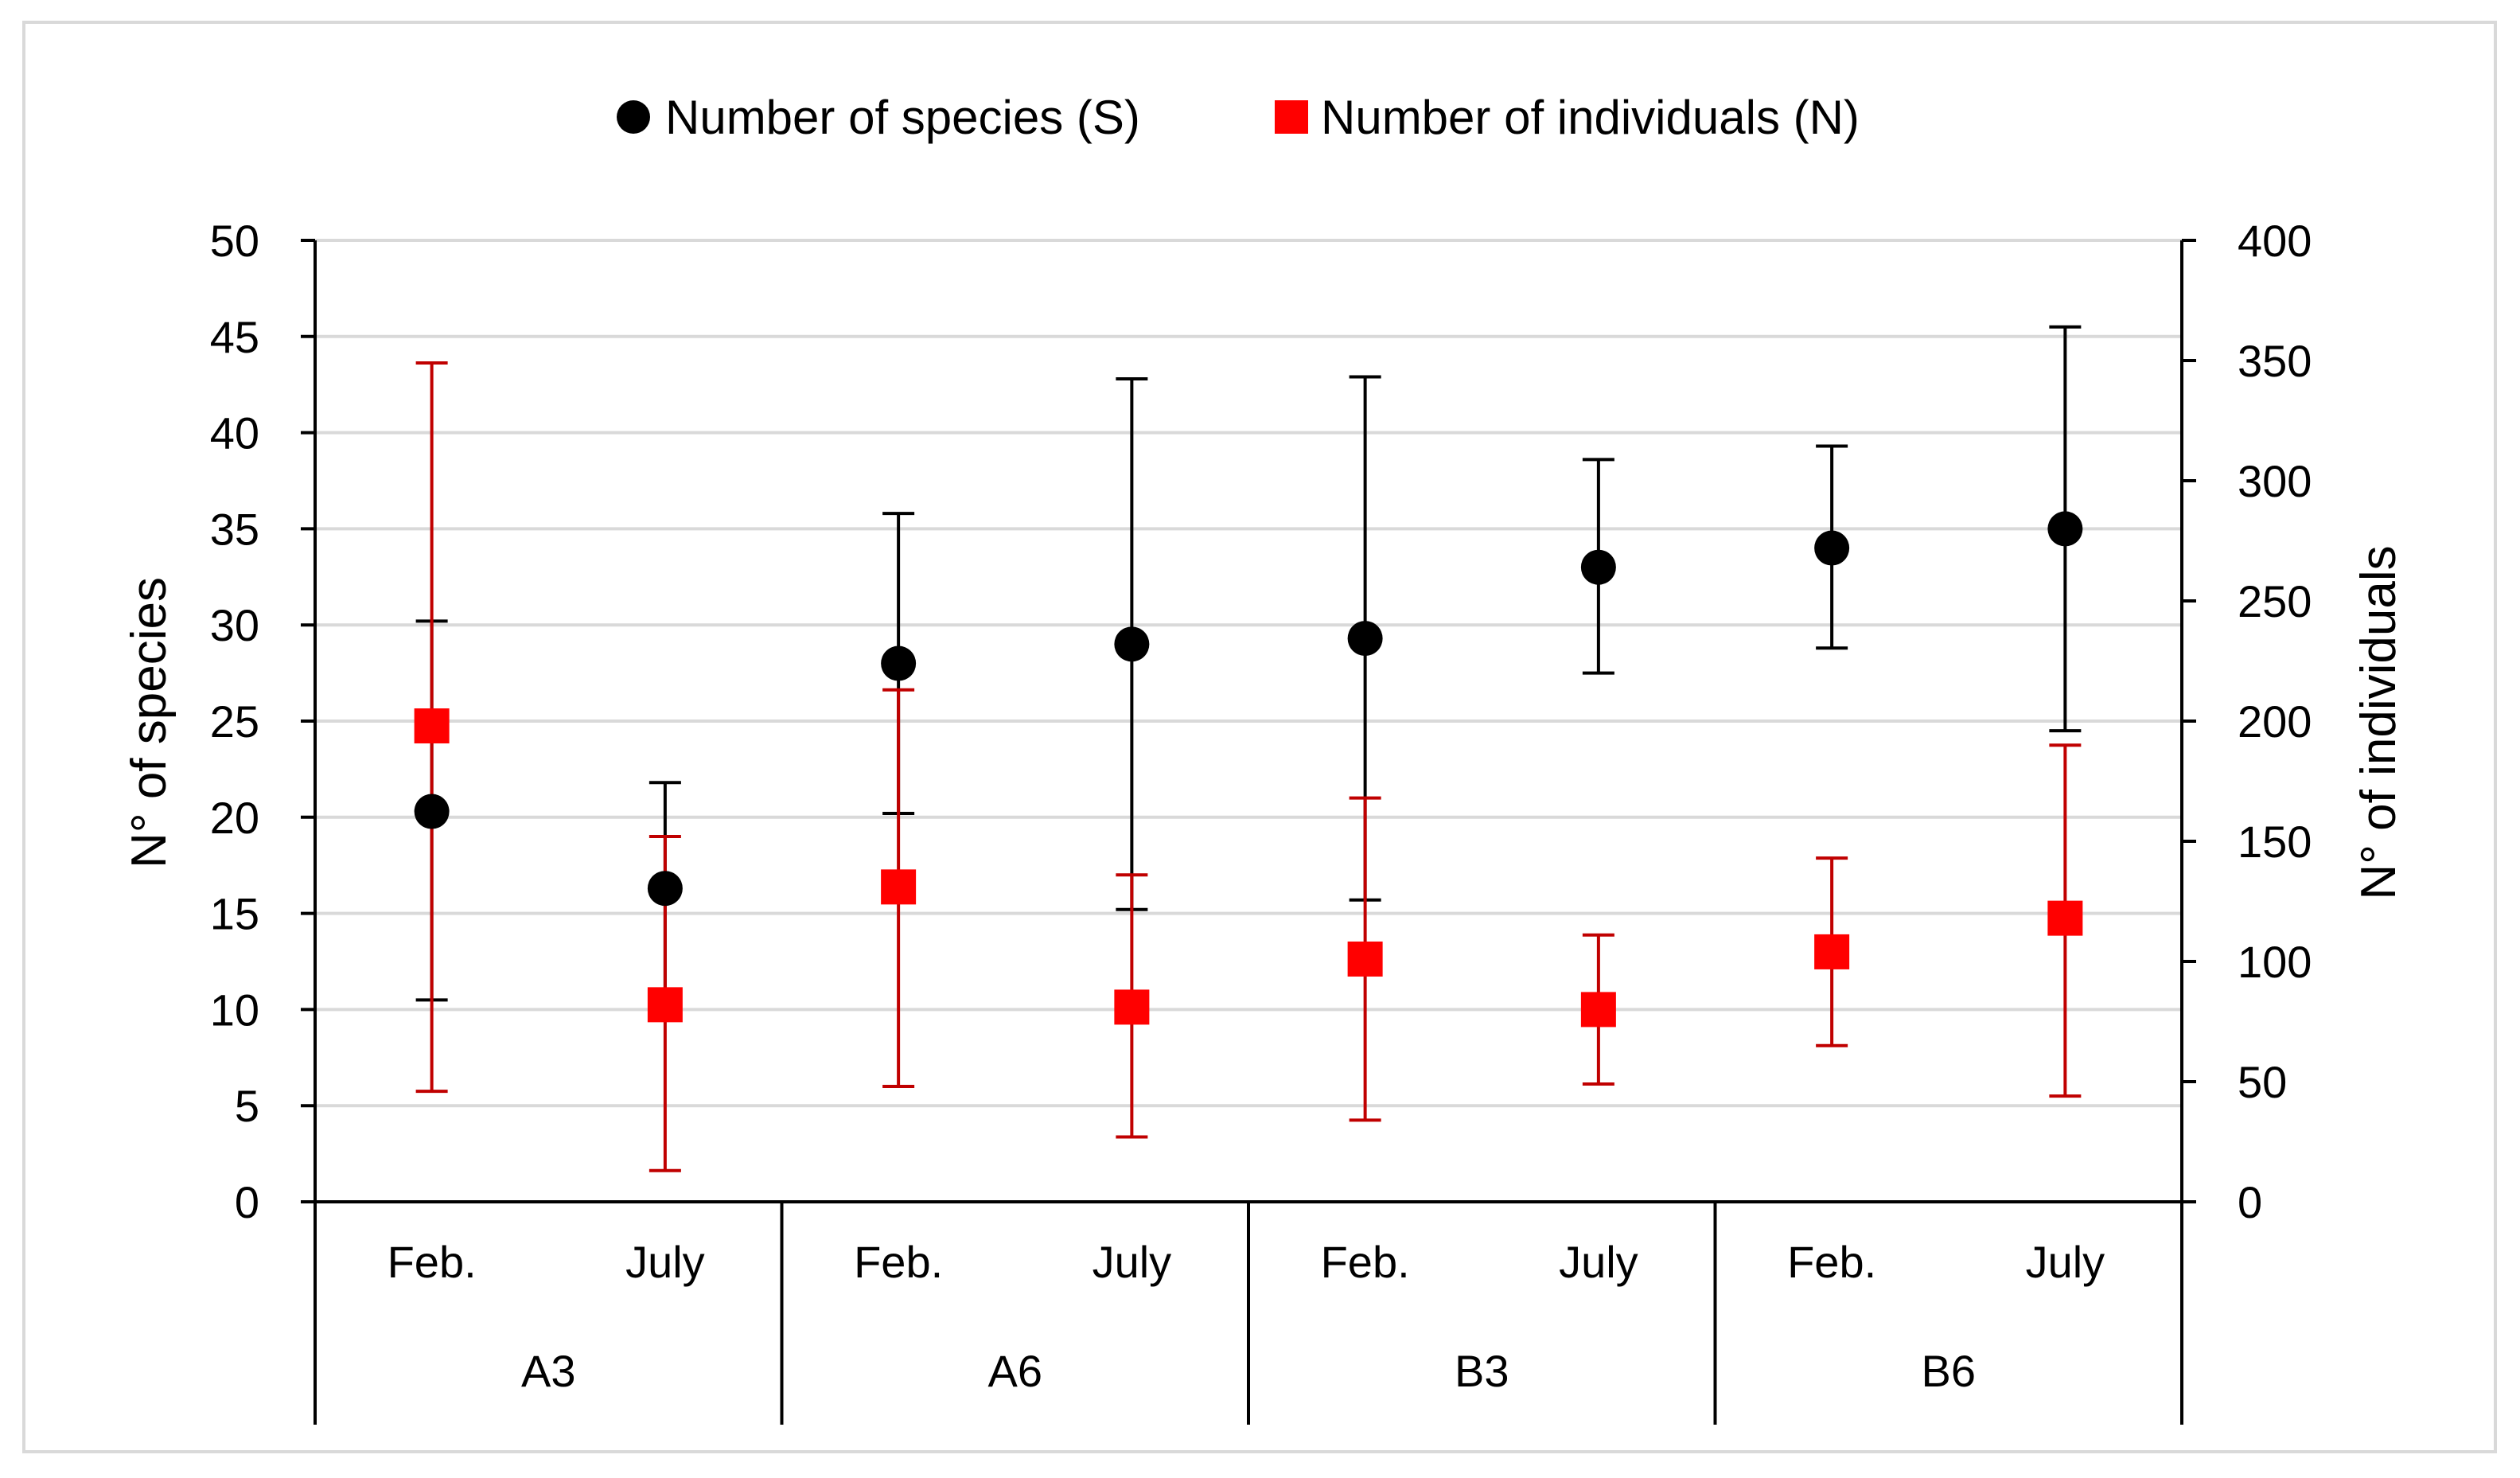 This screenshot has height=1478, width=2520. I want to click on left-tick-label: 30, so click(234, 625).